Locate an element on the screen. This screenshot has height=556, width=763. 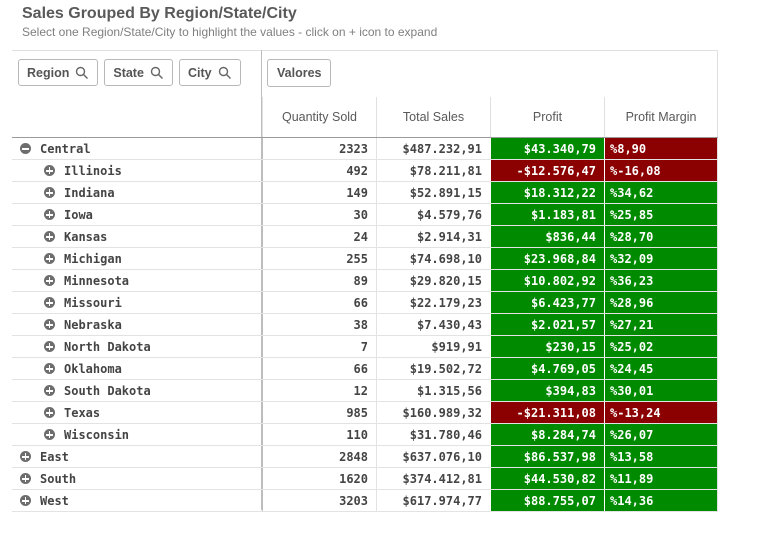
column-header-margin: Profit Margin is located at coordinates (660, 117).